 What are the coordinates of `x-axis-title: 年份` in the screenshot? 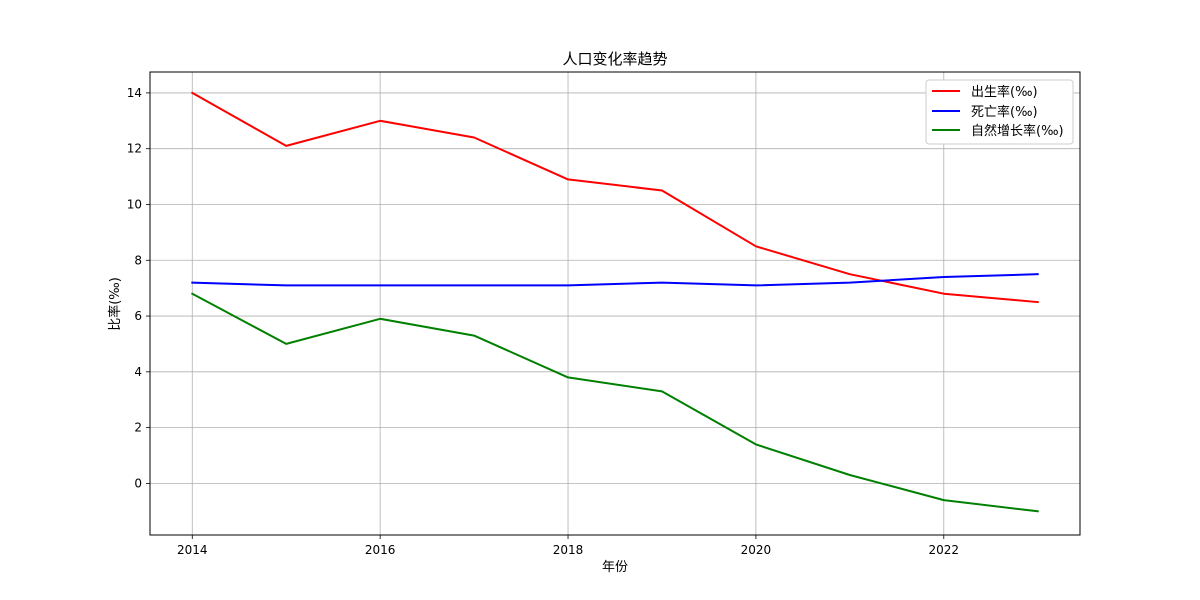 It's located at (615, 567).